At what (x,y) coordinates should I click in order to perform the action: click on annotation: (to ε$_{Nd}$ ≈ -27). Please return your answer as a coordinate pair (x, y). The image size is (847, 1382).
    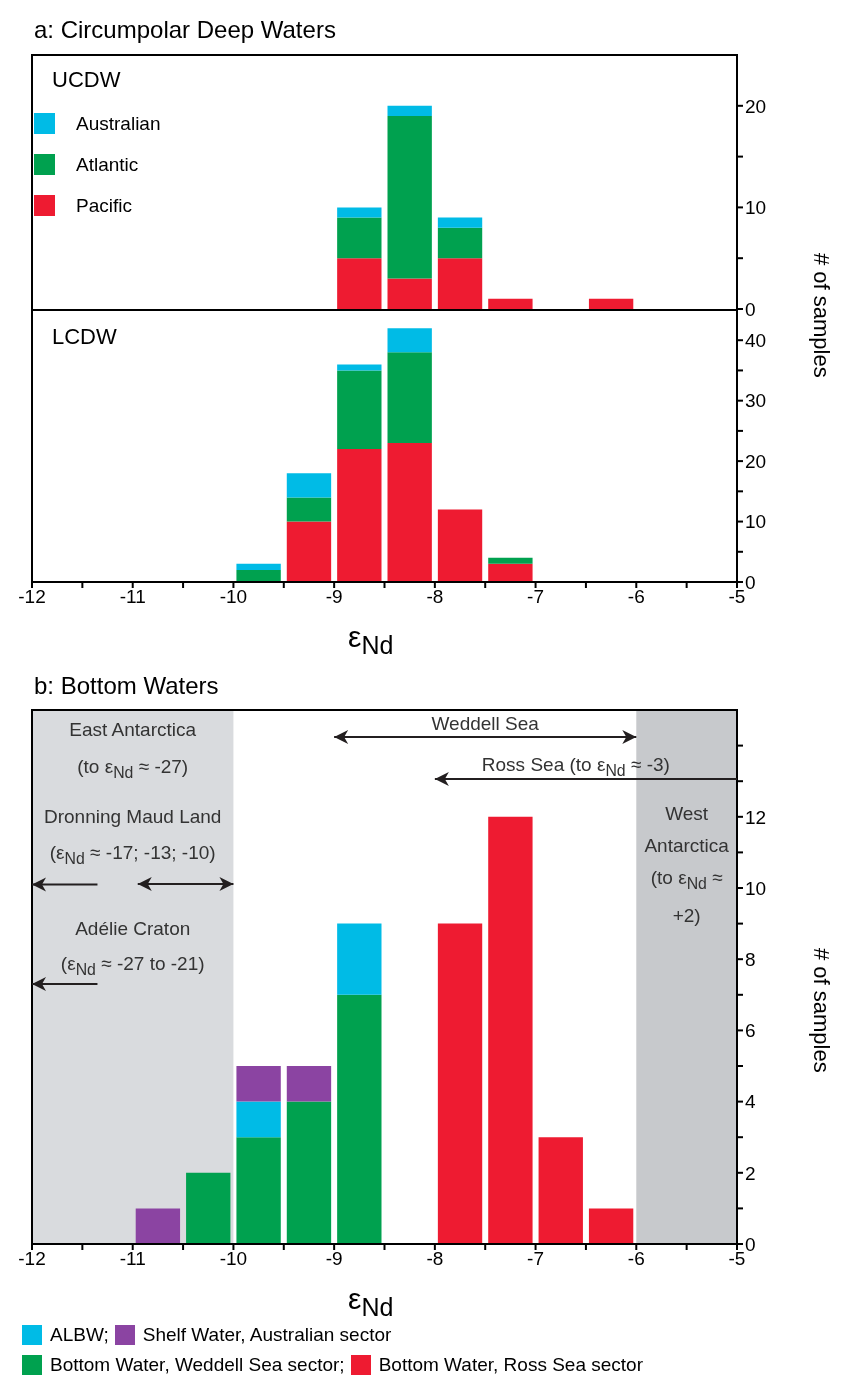
    Looking at the image, I should click on (133, 768).